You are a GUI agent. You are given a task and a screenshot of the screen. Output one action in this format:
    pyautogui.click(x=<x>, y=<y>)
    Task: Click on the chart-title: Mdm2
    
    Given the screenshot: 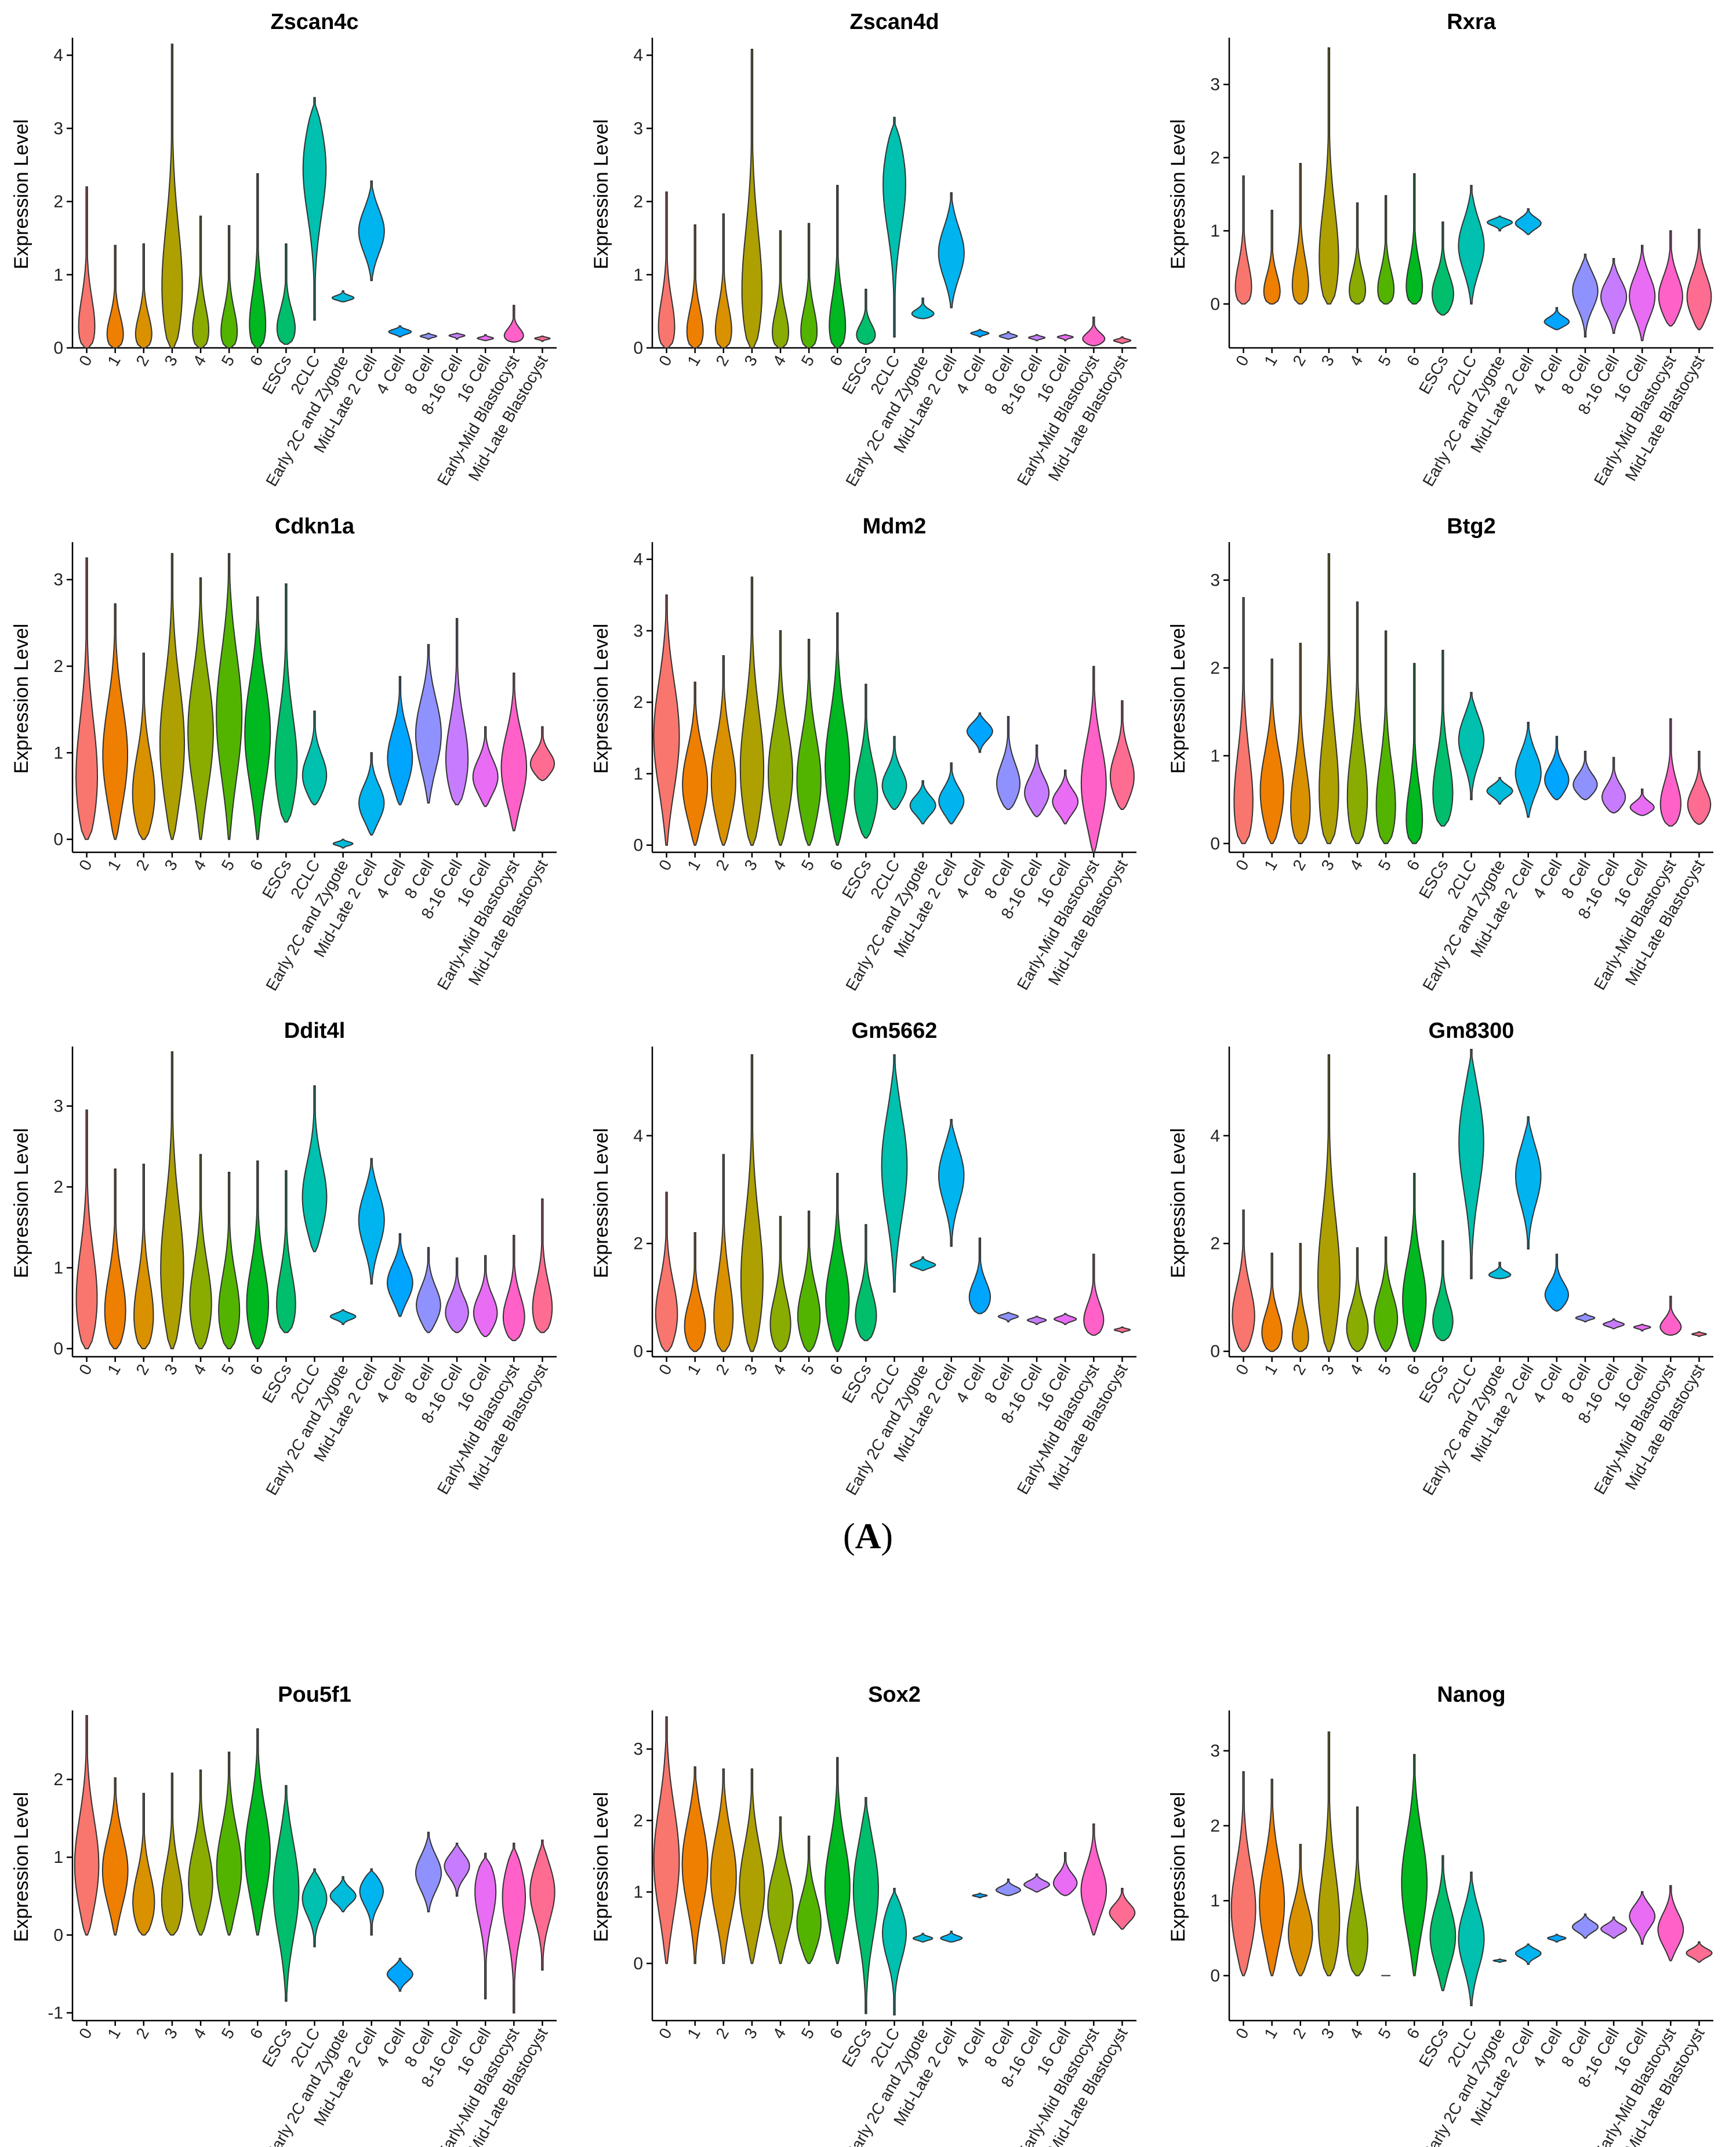 What is the action you would take?
    pyautogui.click(x=895, y=526)
    